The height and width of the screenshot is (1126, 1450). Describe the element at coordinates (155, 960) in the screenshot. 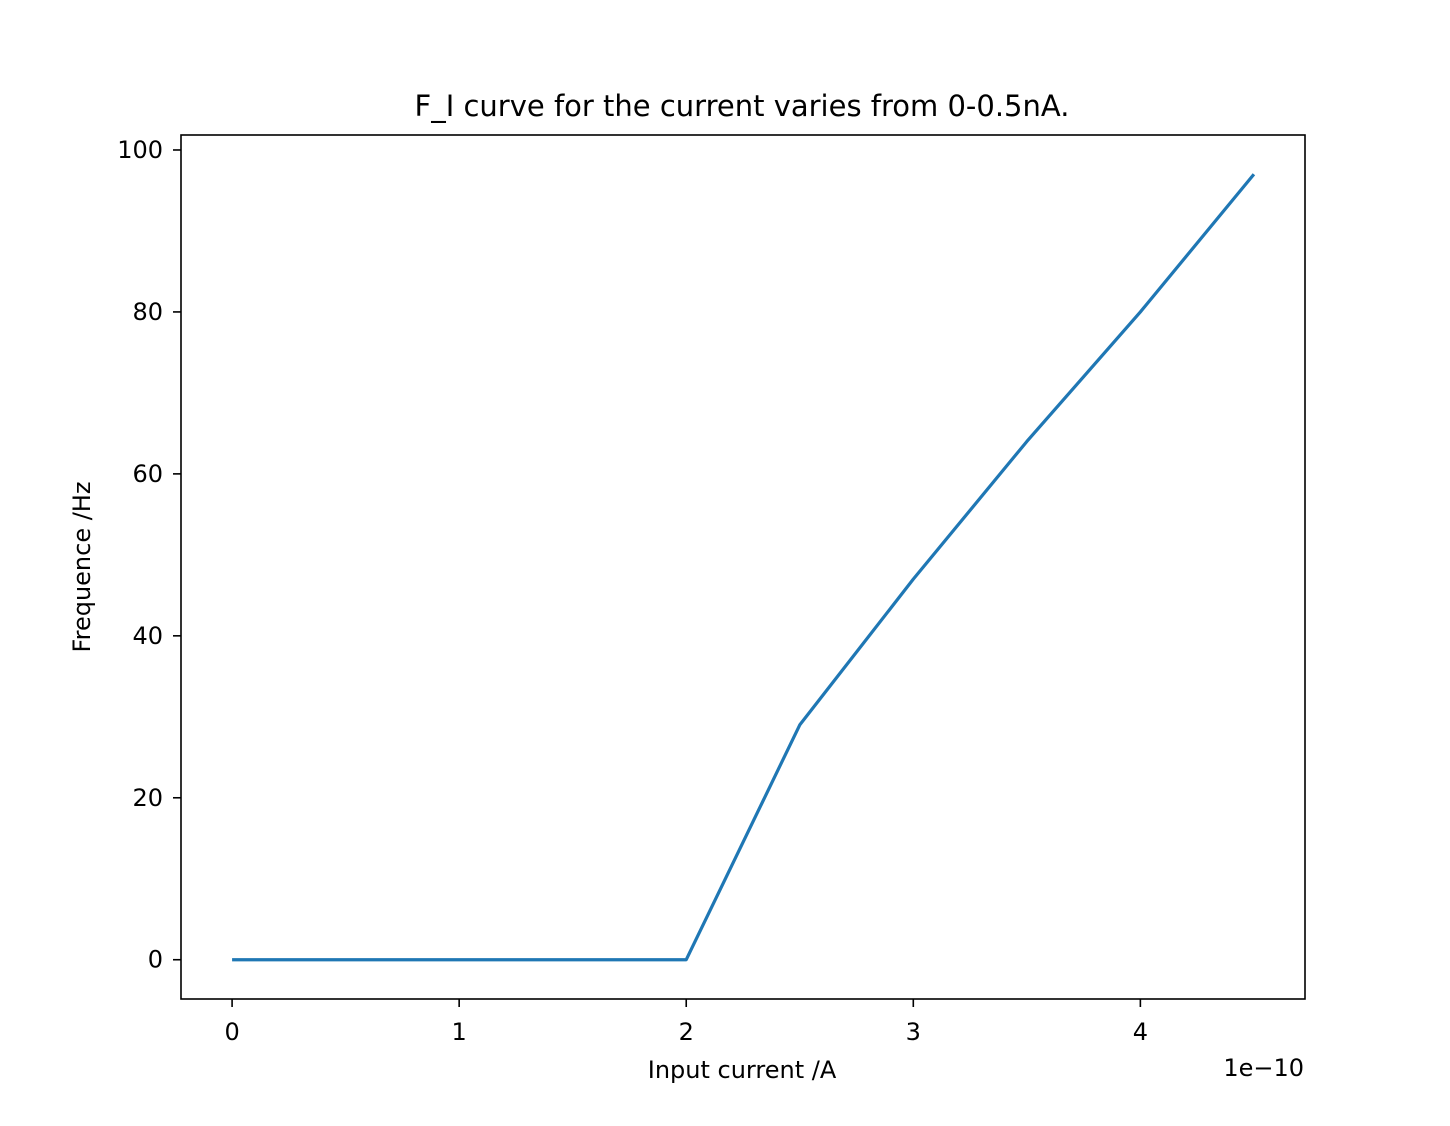

I see `y-tick-label: 0` at that location.